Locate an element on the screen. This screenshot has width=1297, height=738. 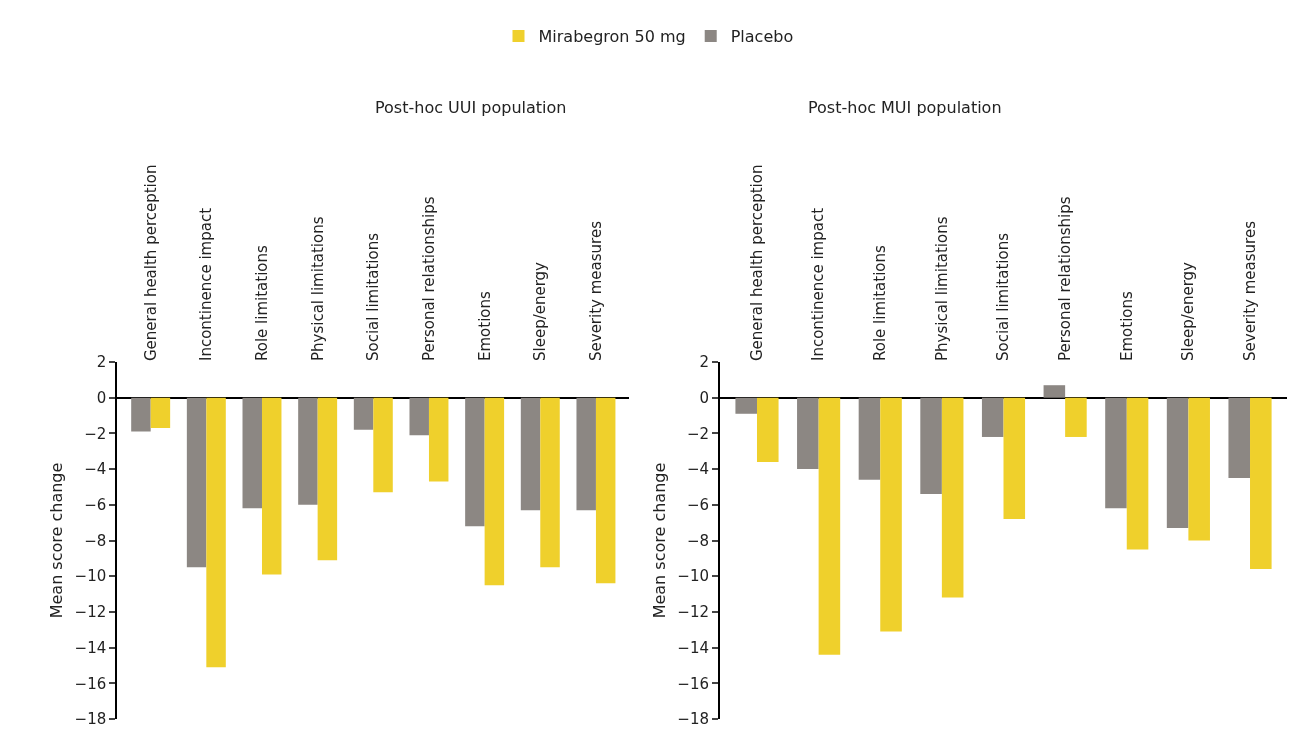
legend-label: Placebo is located at coordinates (762, 37).